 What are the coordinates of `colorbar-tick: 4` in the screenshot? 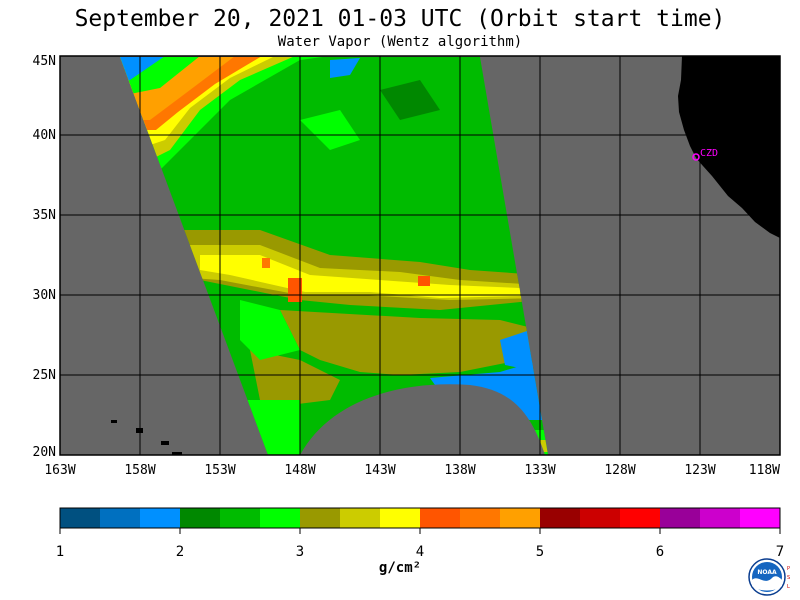 It's located at (420, 552).